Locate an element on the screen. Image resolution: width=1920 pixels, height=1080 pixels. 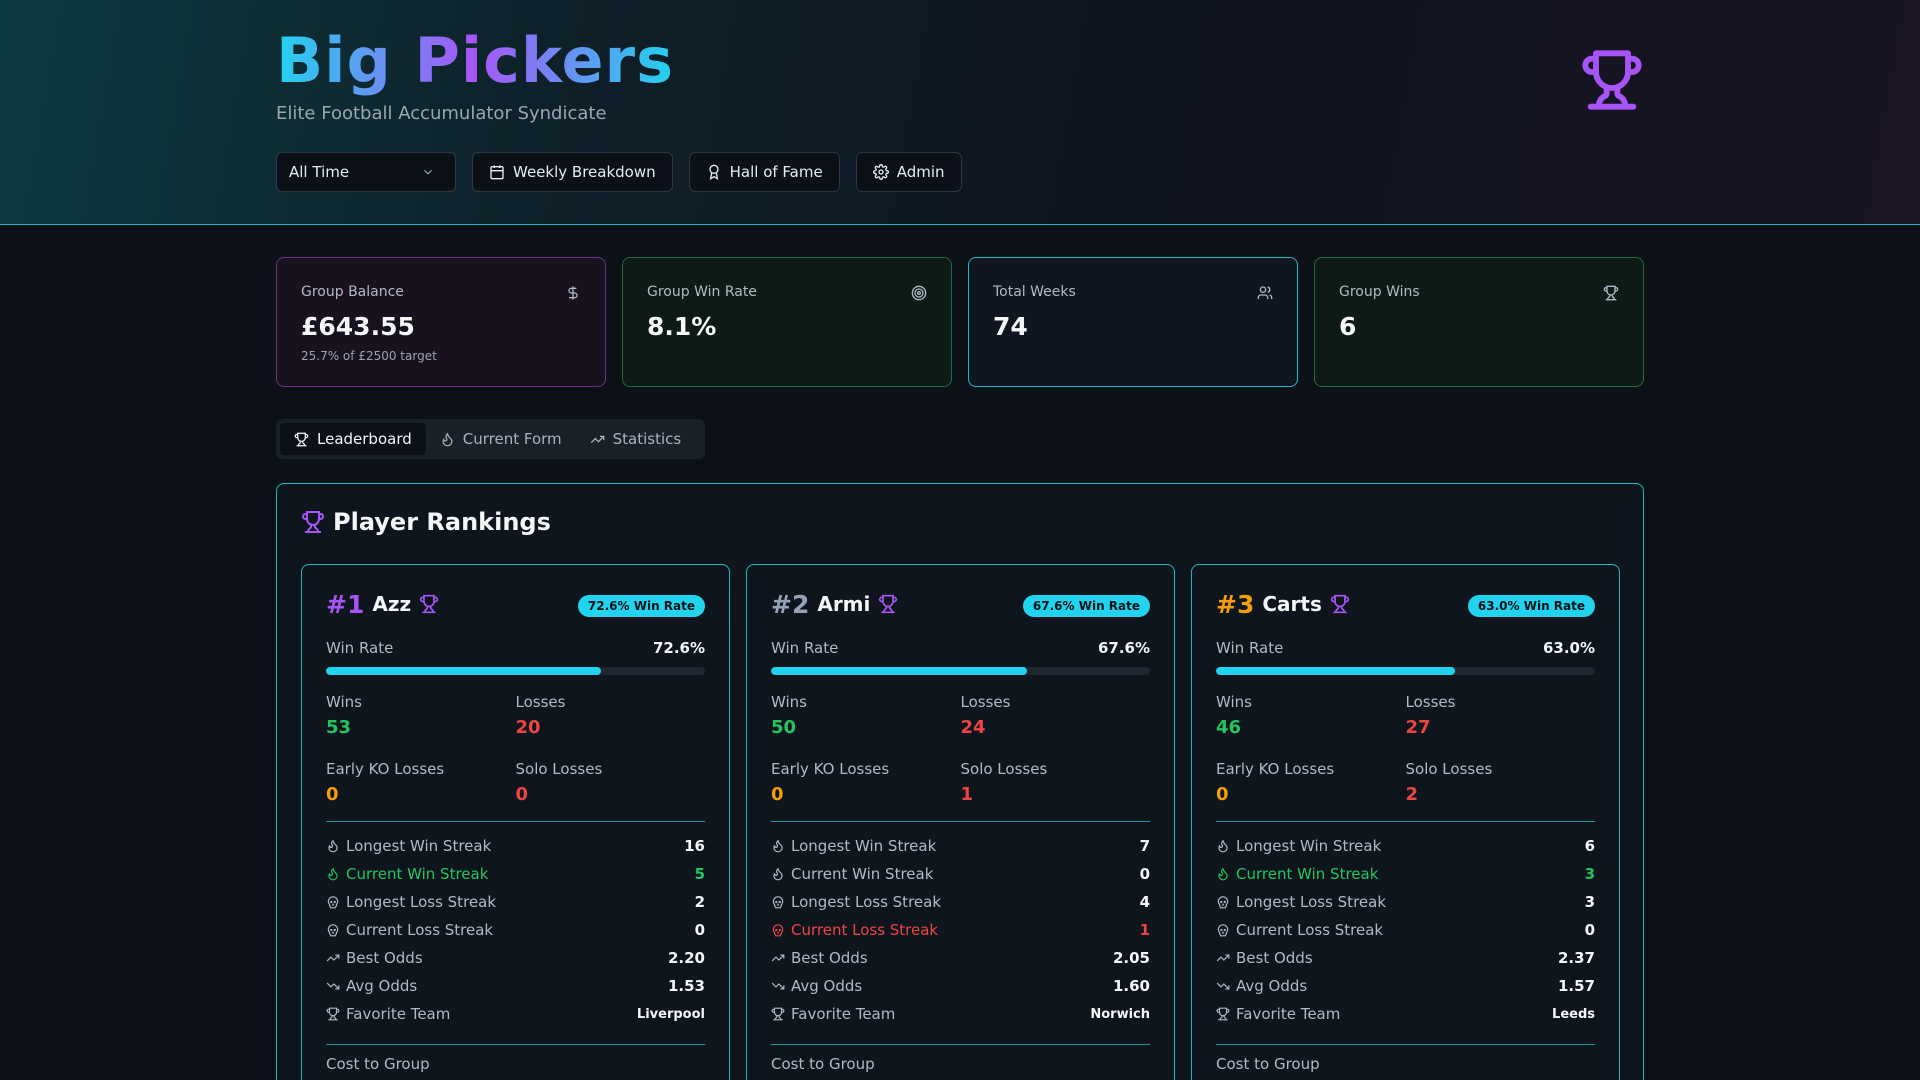
best-odds-row: Best Odds 2.05 is located at coordinates (960, 958).